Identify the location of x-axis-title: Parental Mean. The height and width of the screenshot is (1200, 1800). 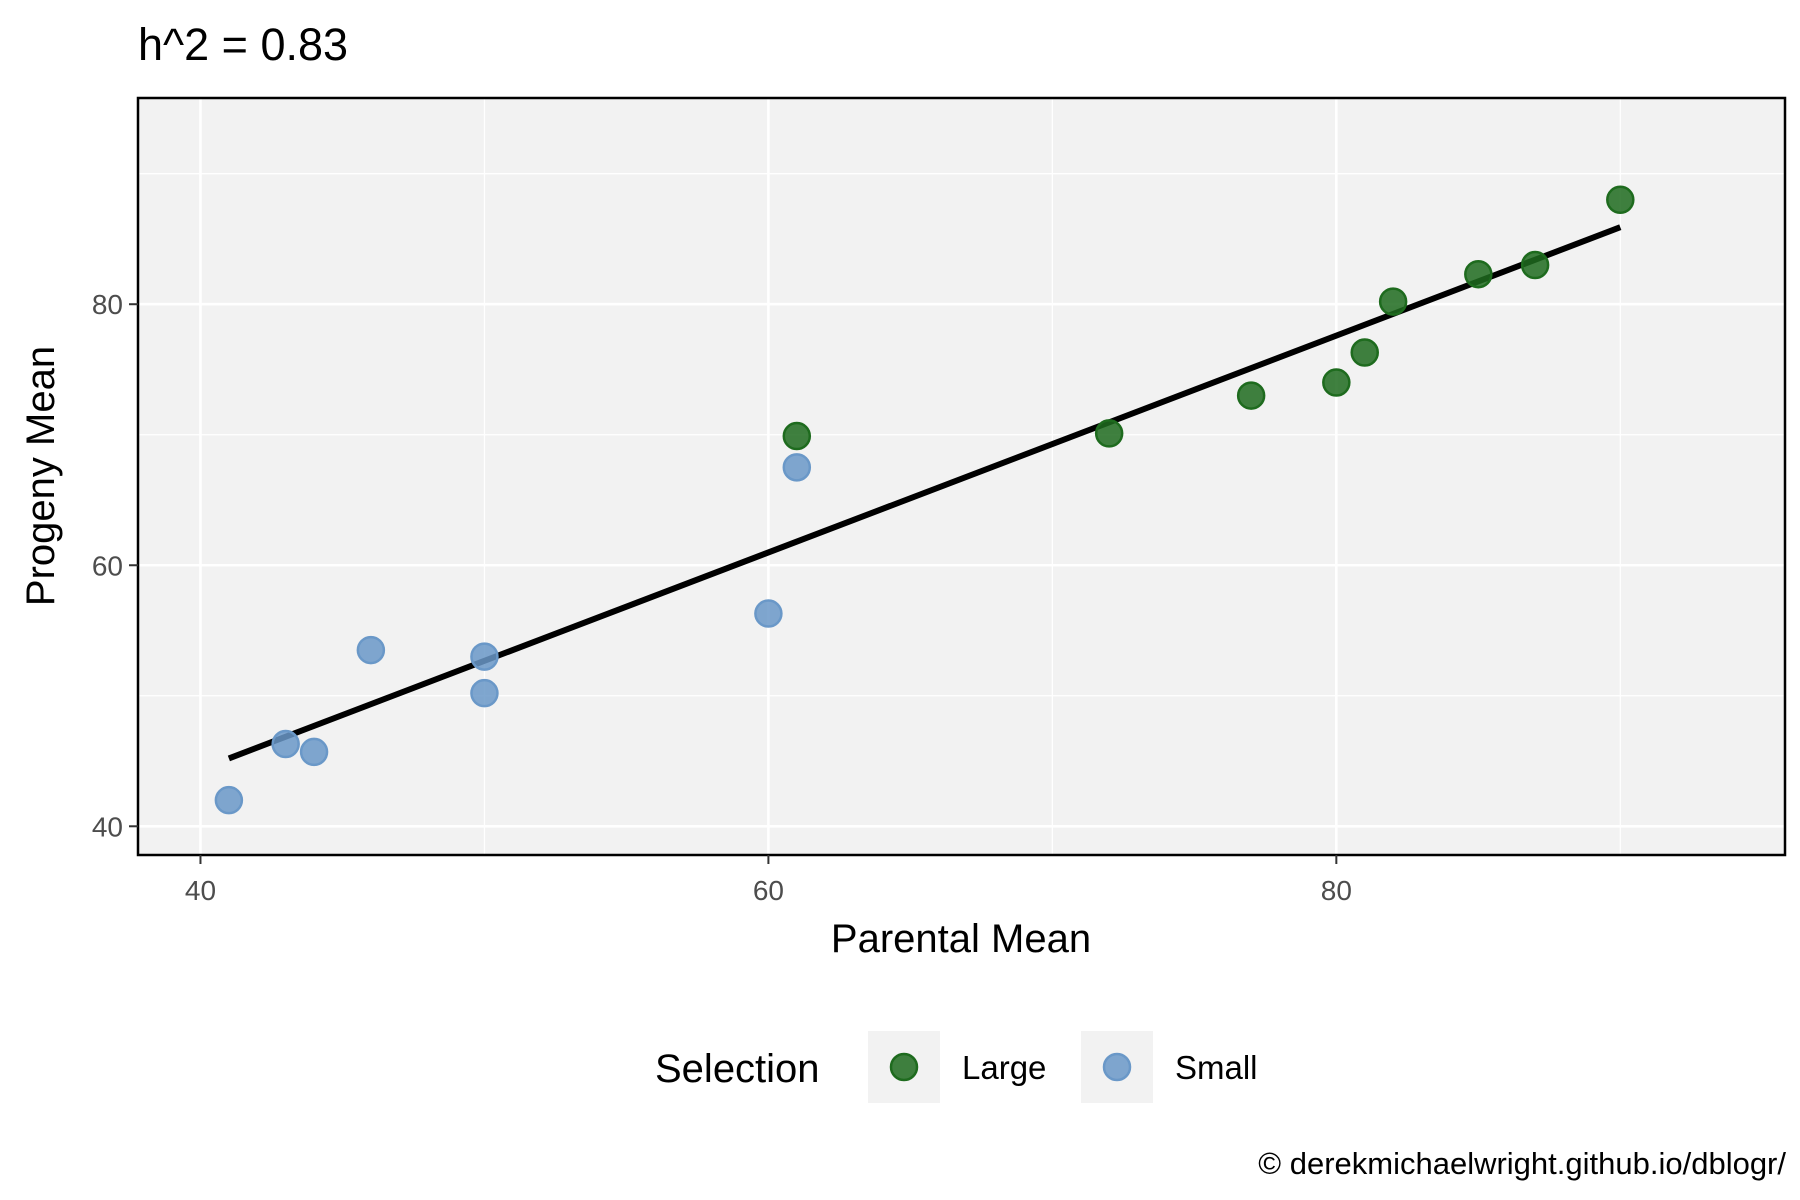
(961, 939).